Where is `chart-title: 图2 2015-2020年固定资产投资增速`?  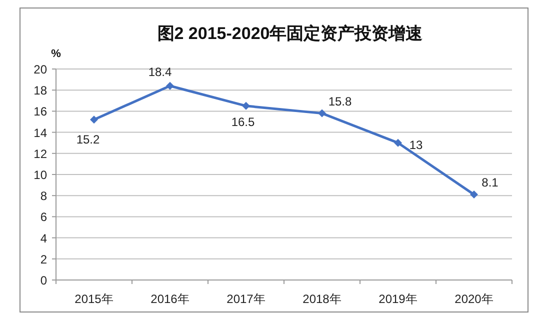 chart-title: 图2 2015-2020年固定资产投资增速 is located at coordinates (290, 33).